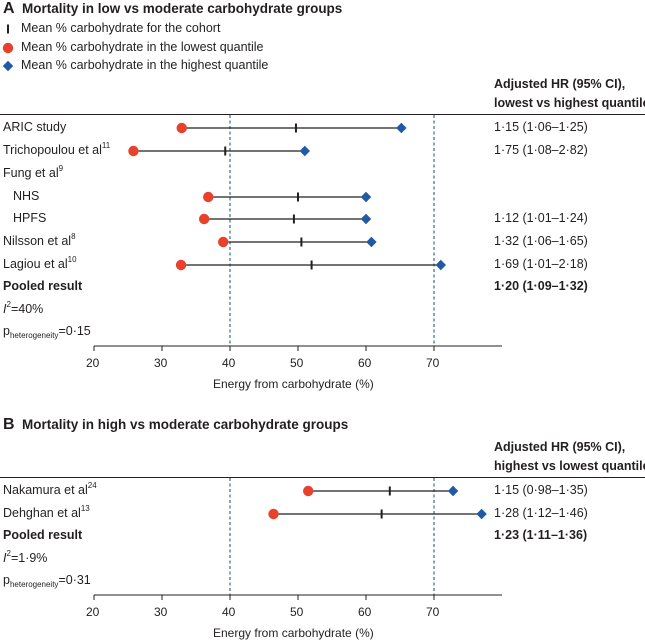 The height and width of the screenshot is (642, 645). What do you see at coordinates (541, 218) in the screenshot?
I see `hr-value: 1·12 (1·01–1·24)` at bounding box center [541, 218].